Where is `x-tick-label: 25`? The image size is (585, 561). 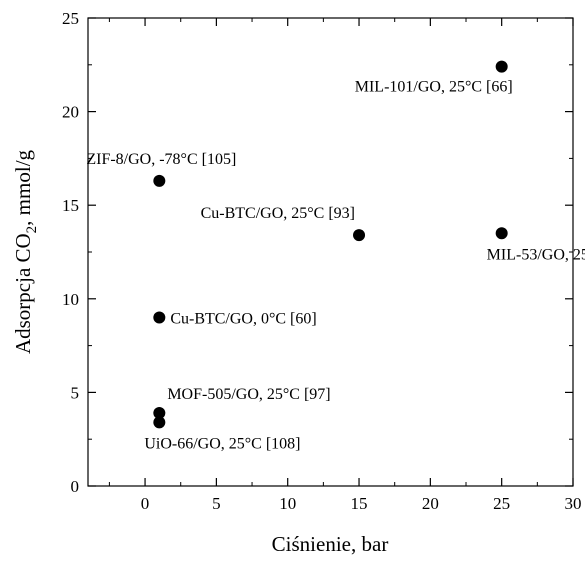
x-tick-label: 25 is located at coordinates (501, 503).